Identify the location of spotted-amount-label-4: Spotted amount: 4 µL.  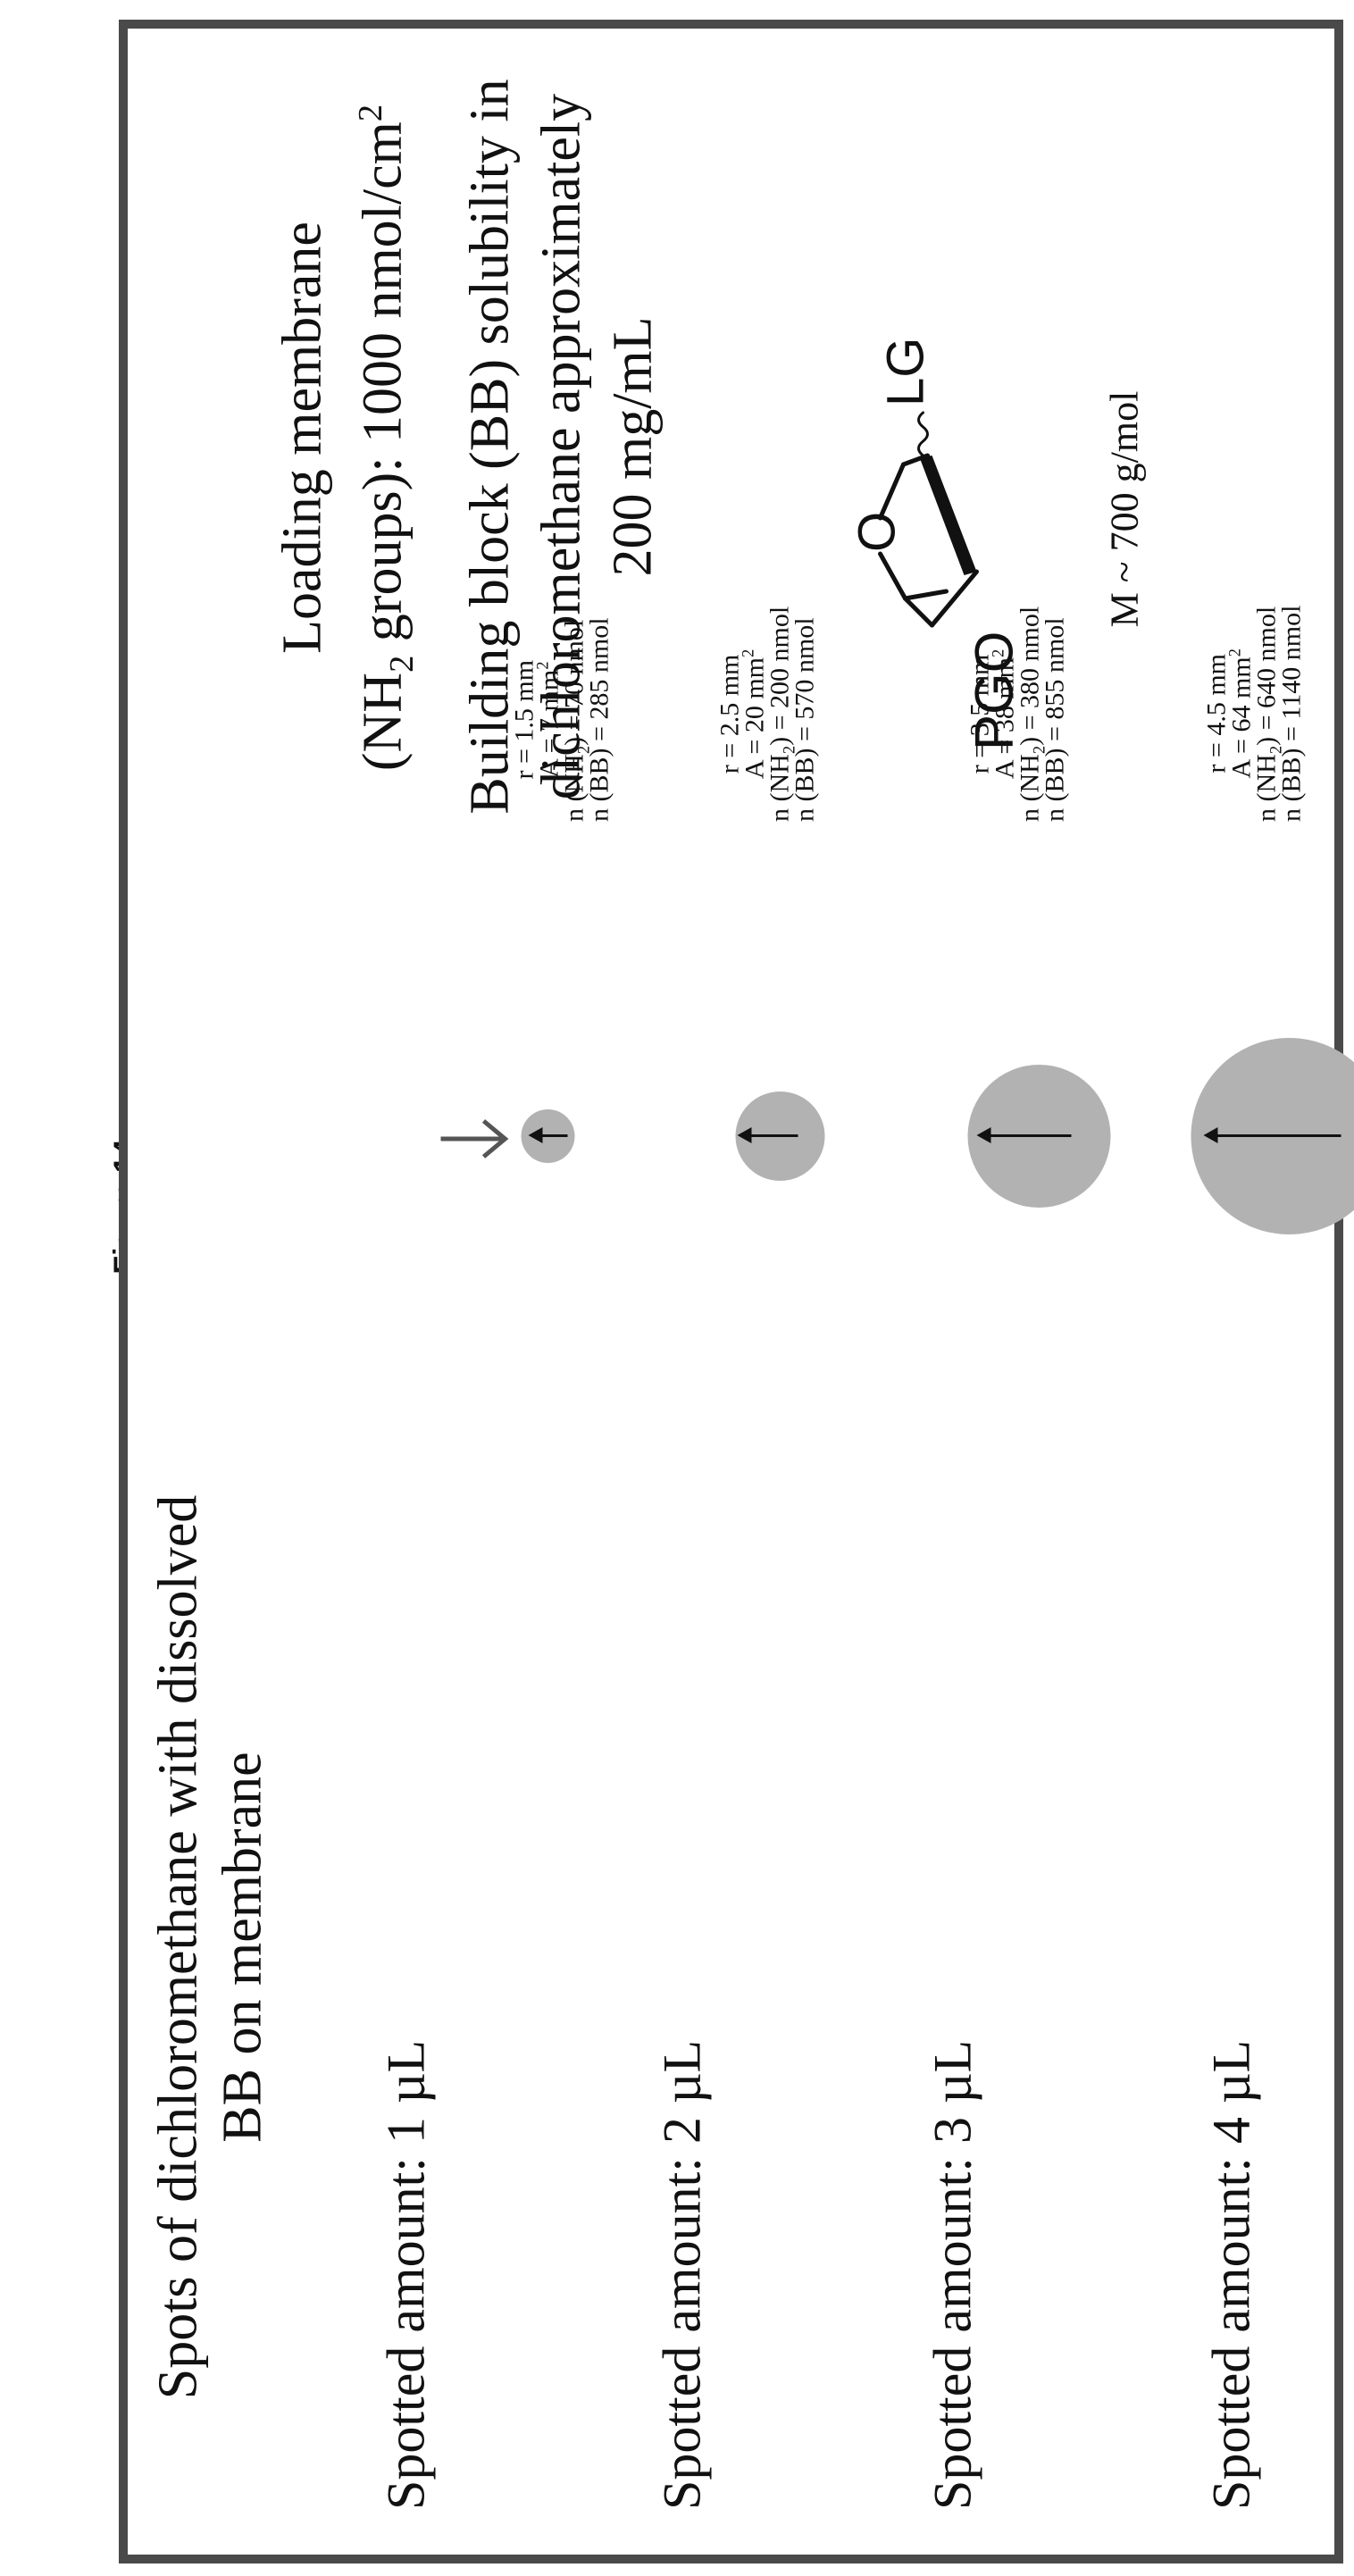
(1230, 2275).